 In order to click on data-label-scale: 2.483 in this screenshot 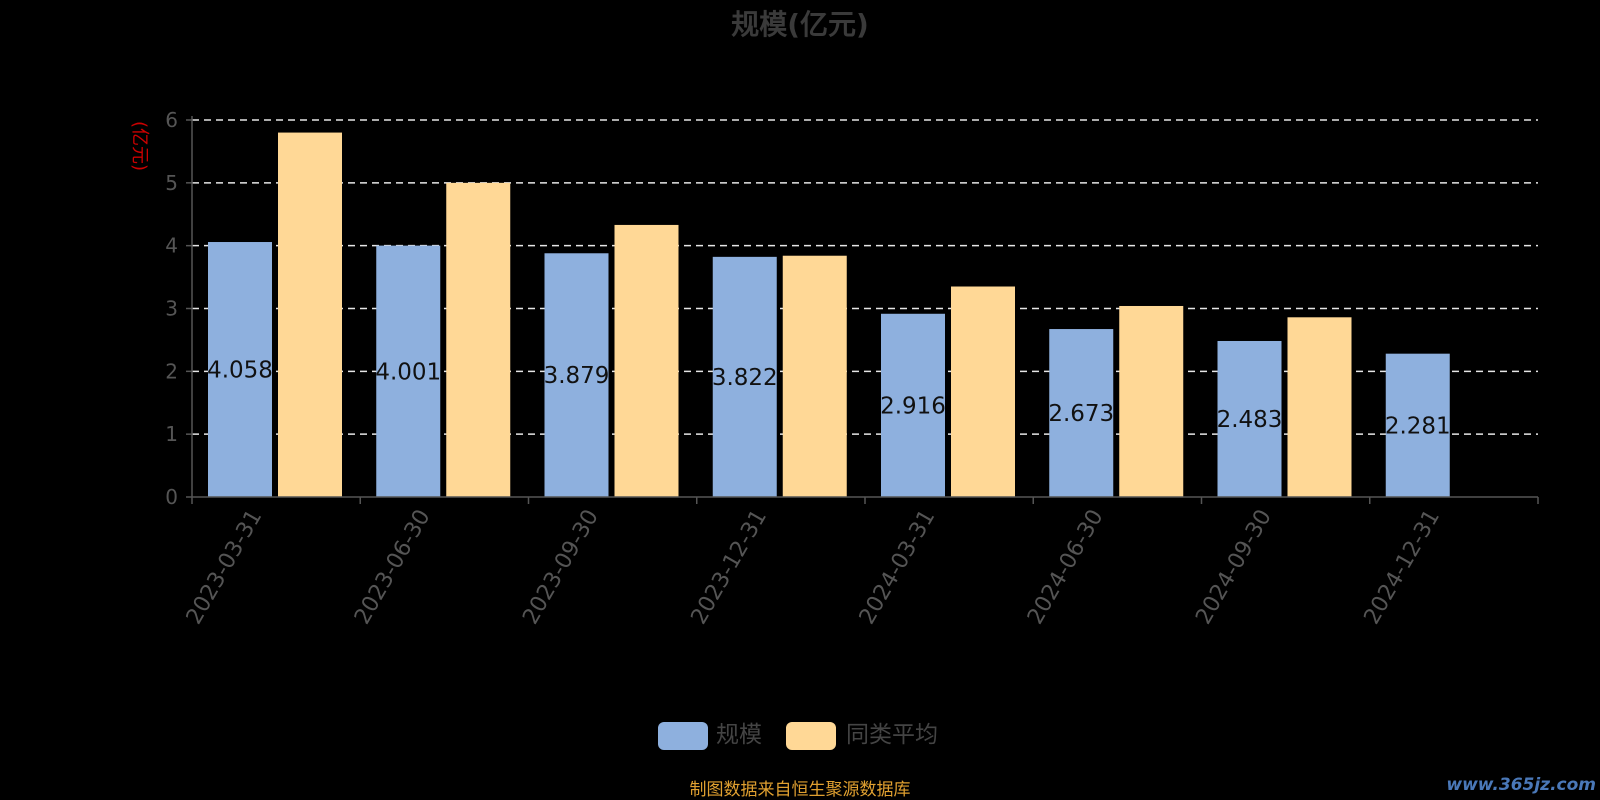, I will do `click(1250, 420)`.